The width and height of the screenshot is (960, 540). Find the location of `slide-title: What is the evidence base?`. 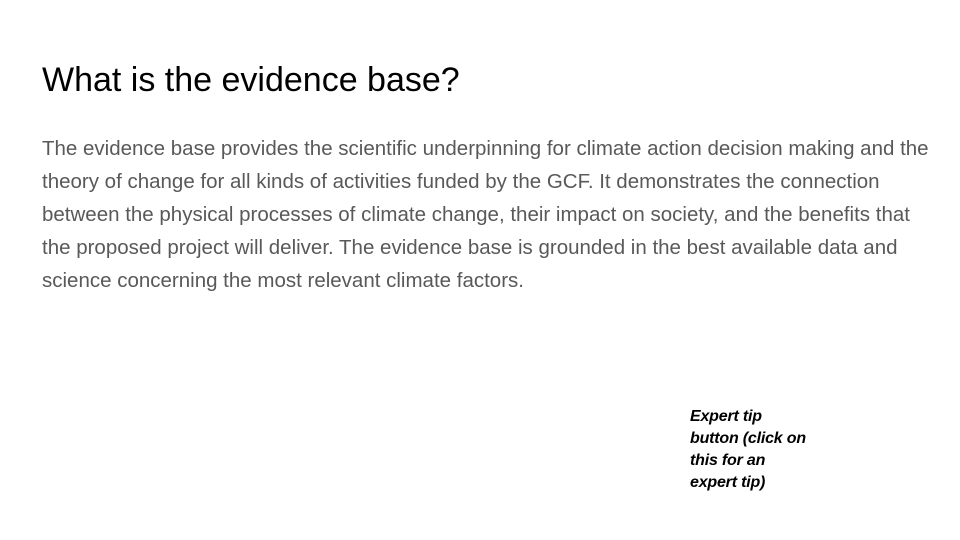

slide-title: What is the evidence base? is located at coordinates (251, 80).